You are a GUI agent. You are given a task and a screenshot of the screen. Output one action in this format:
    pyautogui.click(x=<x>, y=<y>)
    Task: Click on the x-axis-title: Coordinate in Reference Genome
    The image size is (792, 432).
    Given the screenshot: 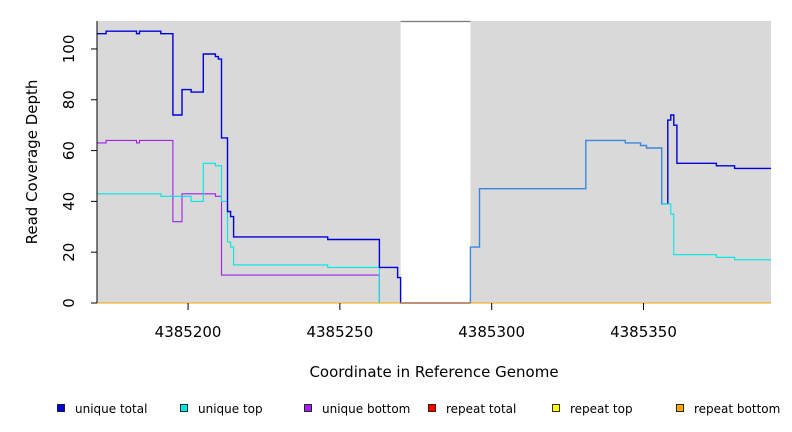 What is the action you would take?
    pyautogui.click(x=433, y=372)
    